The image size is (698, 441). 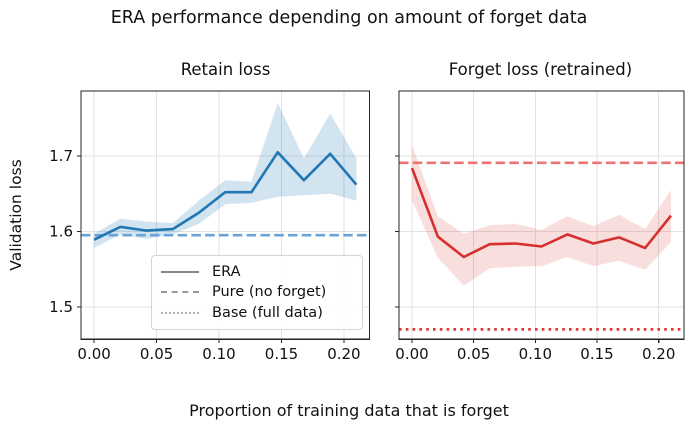 What do you see at coordinates (61, 307) in the screenshot?
I see `y-tick-label: 1.5` at bounding box center [61, 307].